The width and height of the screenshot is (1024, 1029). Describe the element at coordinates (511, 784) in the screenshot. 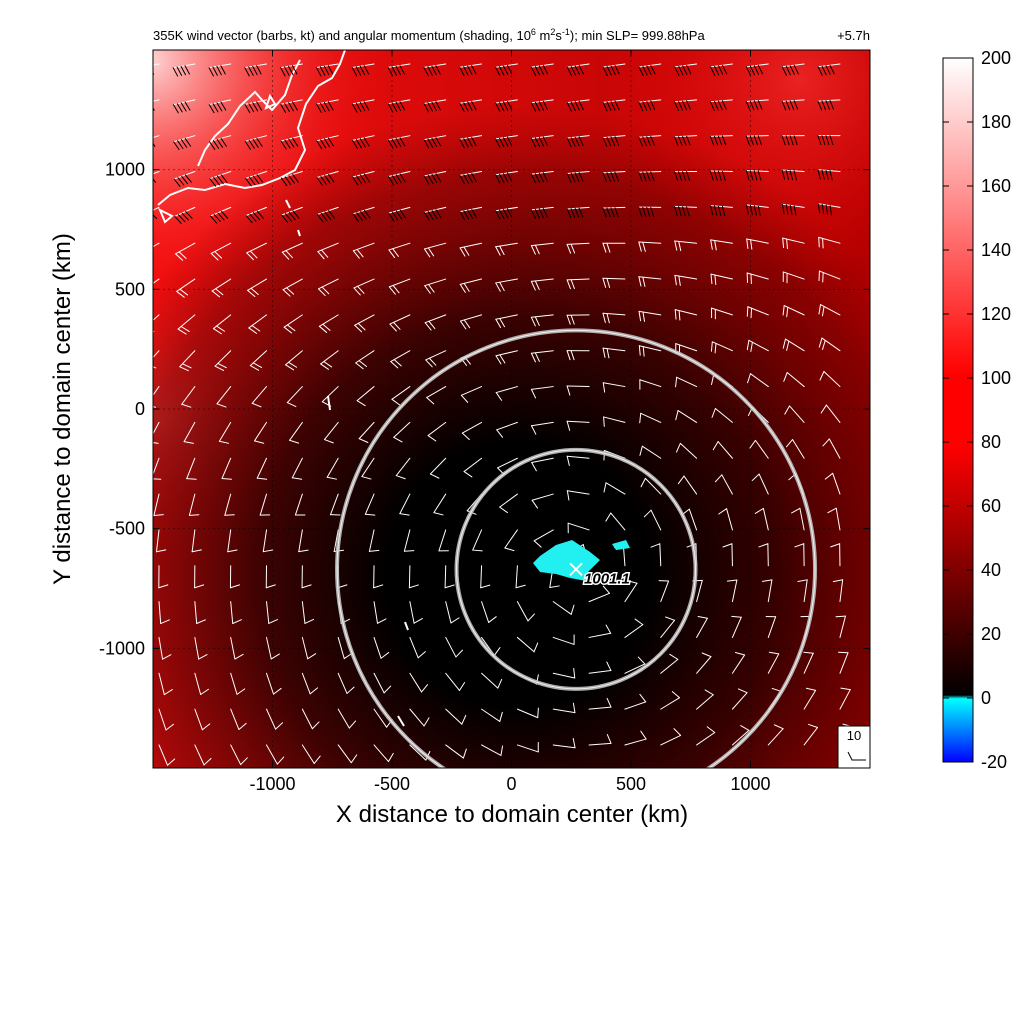

I see `x-tick-label: 0` at that location.